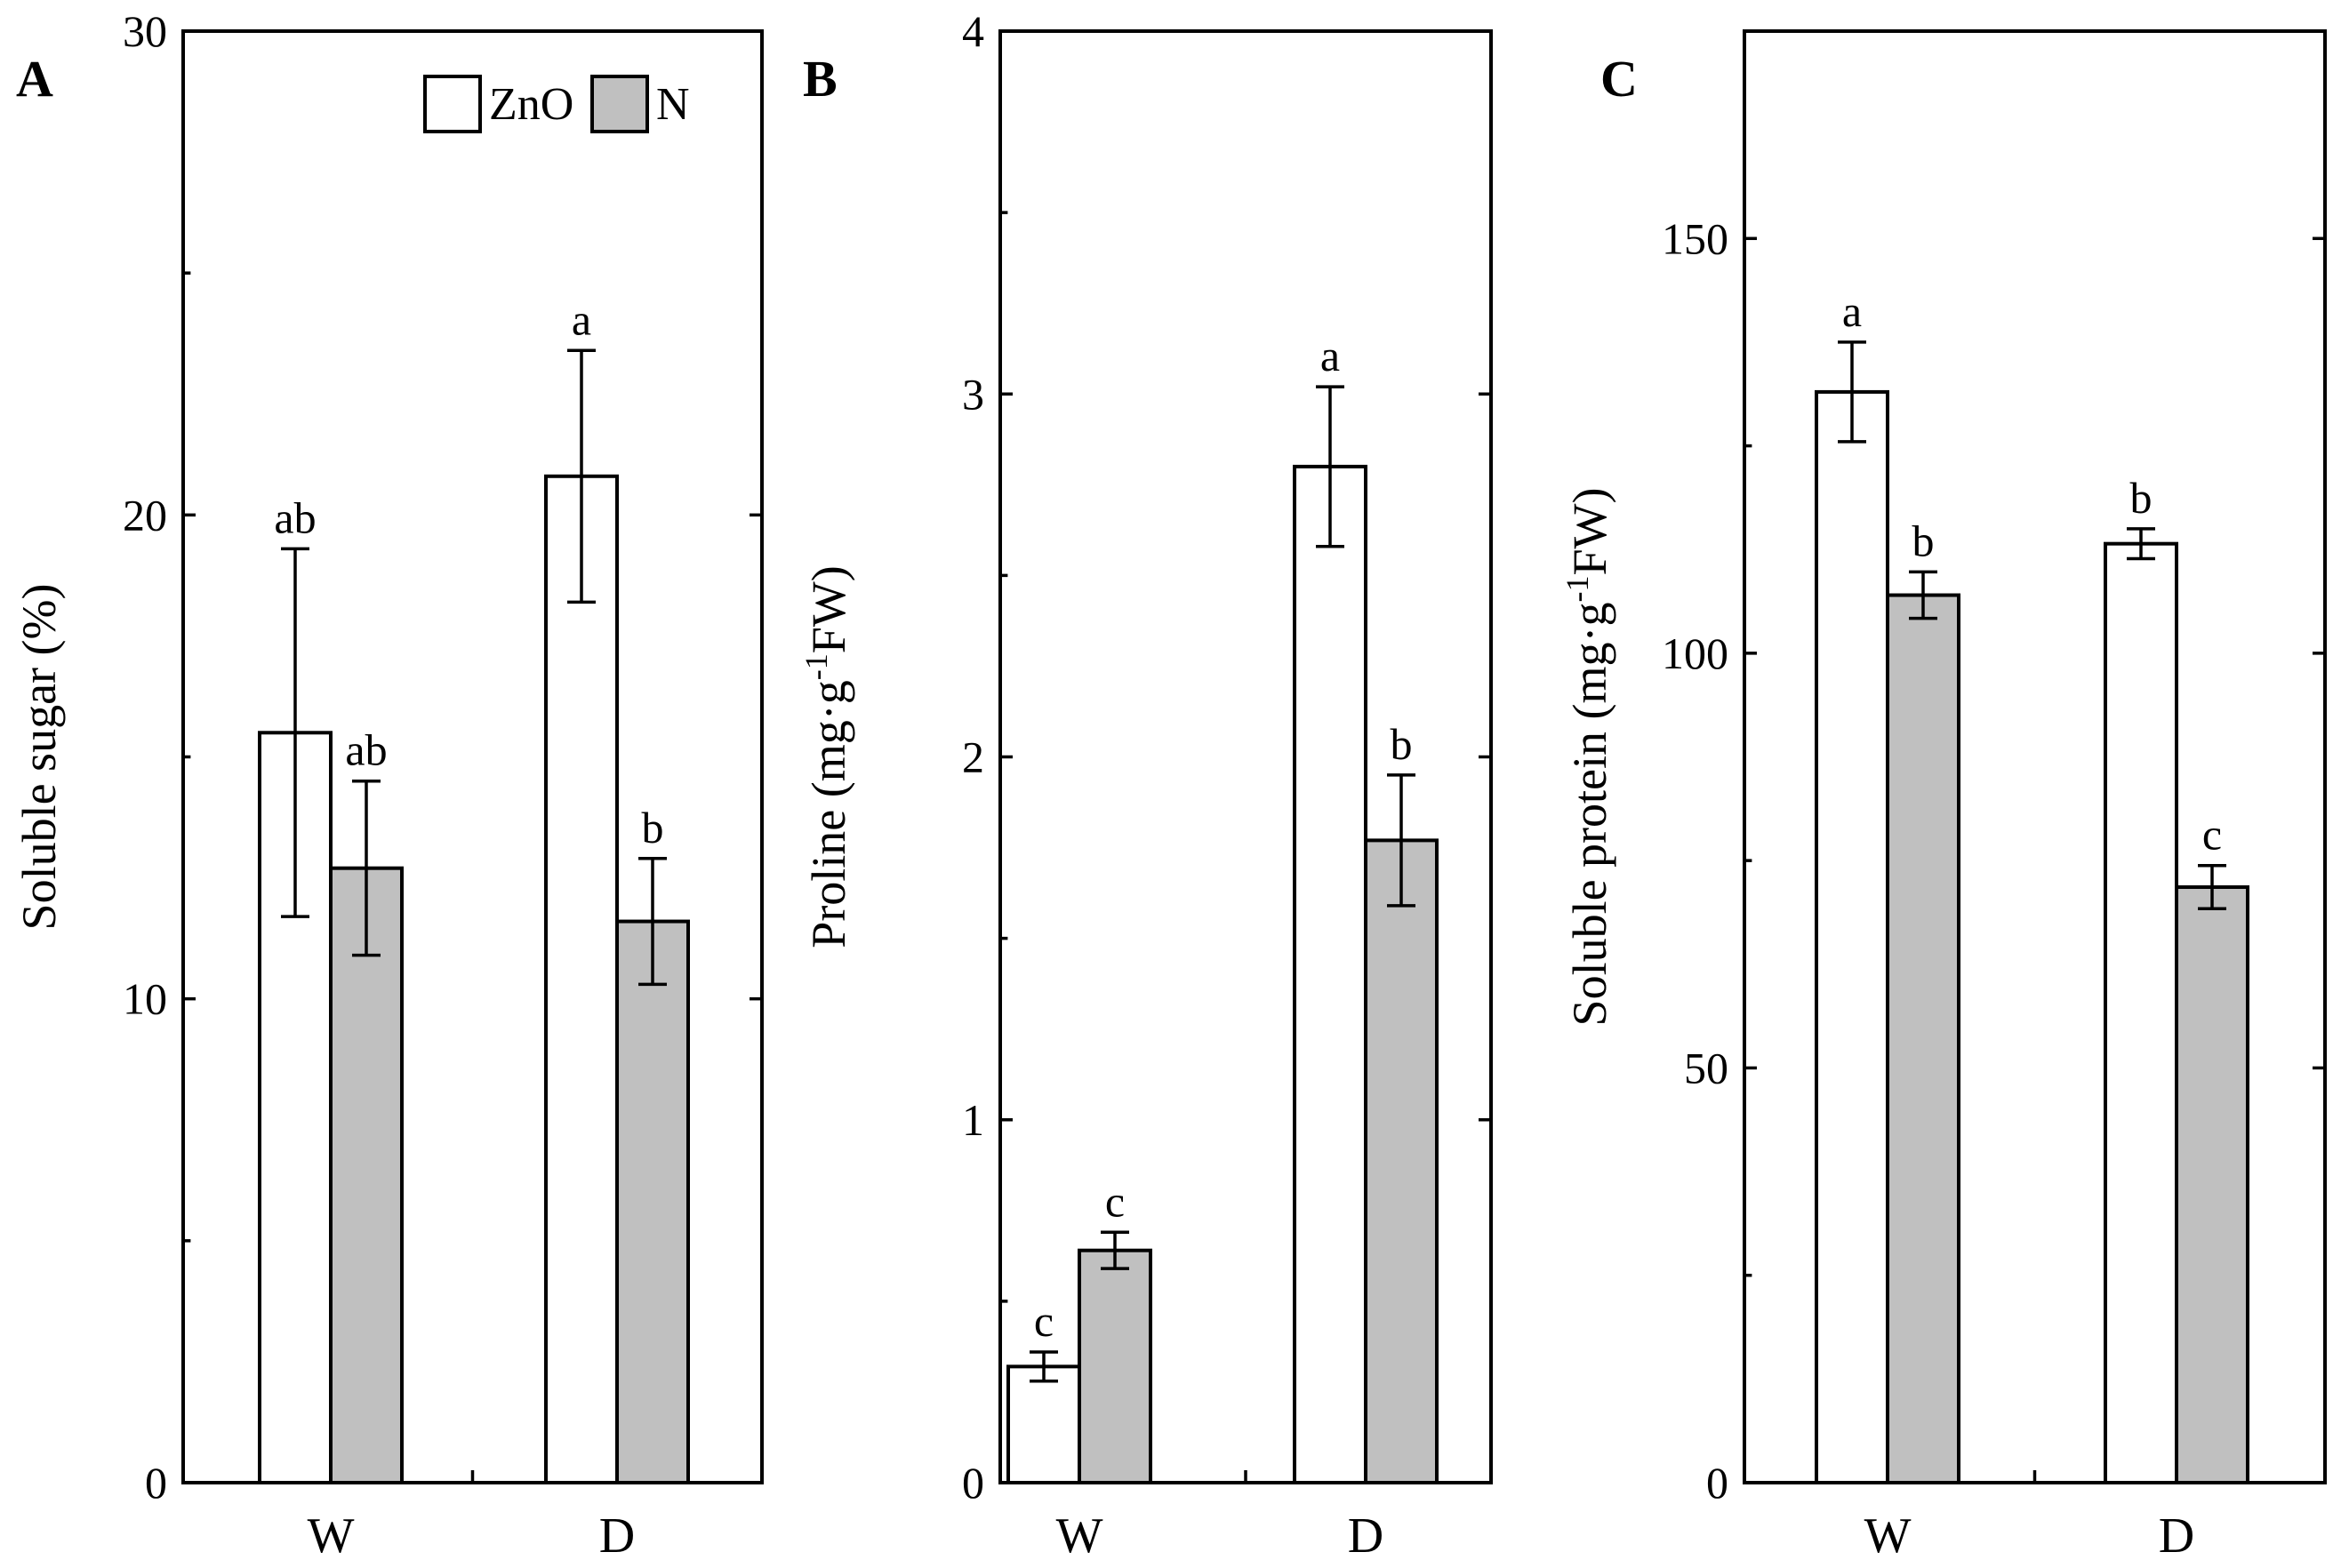 The height and width of the screenshot is (1568, 2333). I want to click on legend-label: N, so click(673, 104).